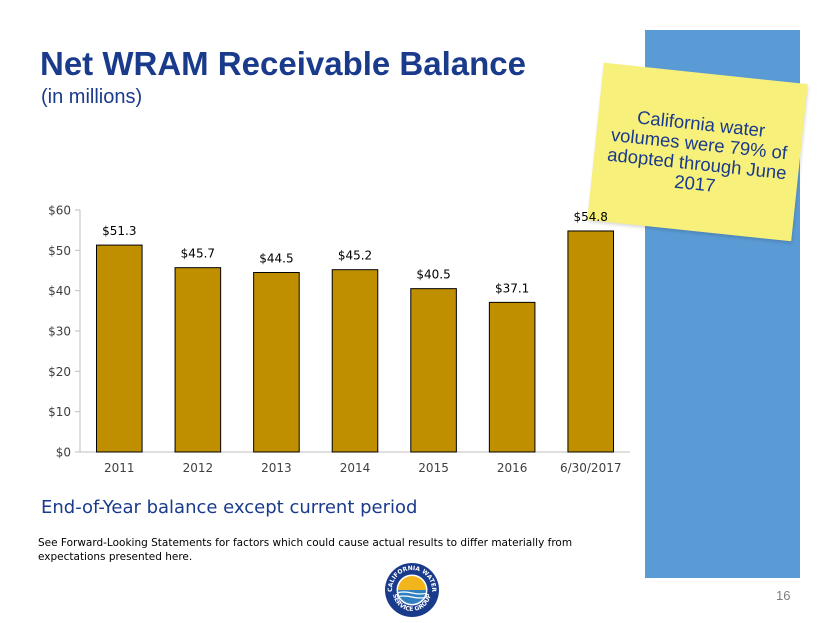 The image size is (830, 623). Describe the element at coordinates (59, 211) in the screenshot. I see `y-tick-label: $60` at that location.